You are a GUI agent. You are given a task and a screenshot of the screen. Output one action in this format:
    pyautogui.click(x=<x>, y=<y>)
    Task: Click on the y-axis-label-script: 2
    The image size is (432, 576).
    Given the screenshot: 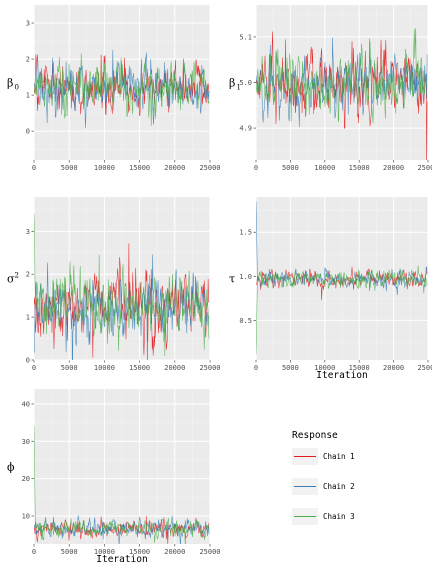 What is the action you would take?
    pyautogui.click(x=17, y=276)
    